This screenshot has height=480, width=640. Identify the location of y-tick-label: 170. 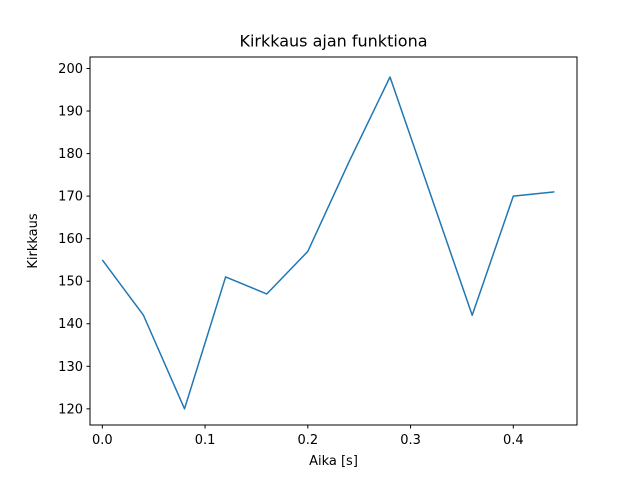
(70, 197).